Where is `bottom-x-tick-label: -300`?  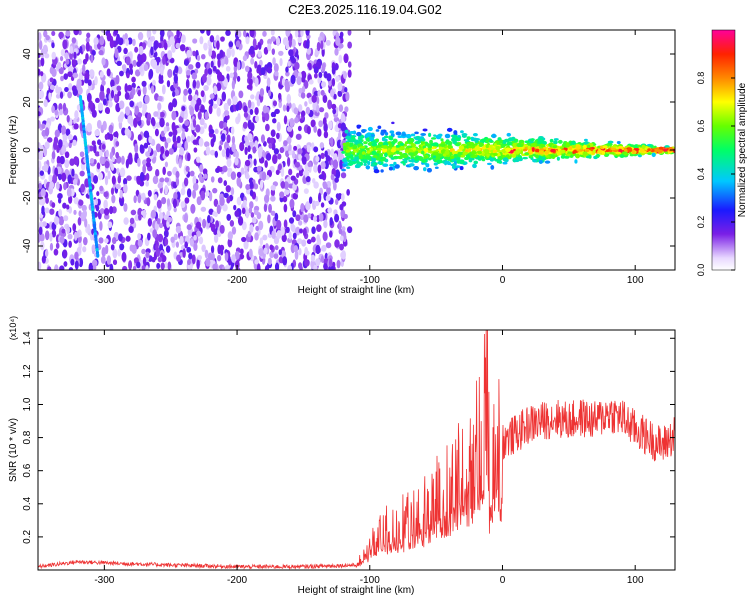 bottom-x-tick-label: -300 is located at coordinates (104, 580).